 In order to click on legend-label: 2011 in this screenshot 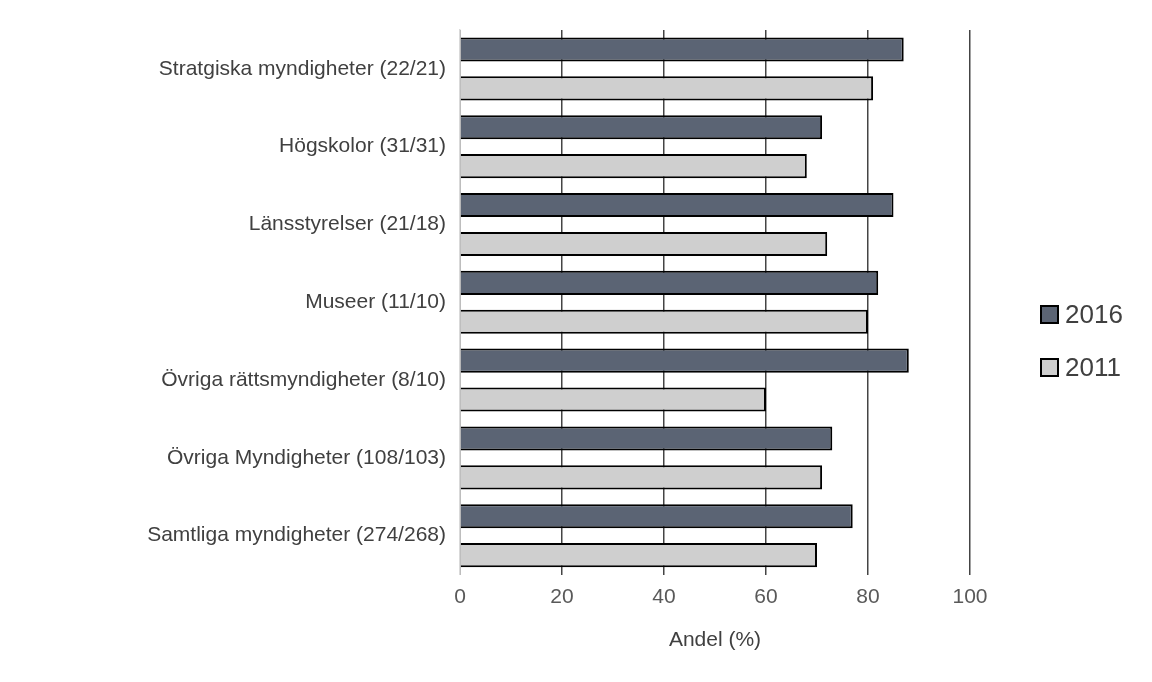, I will do `click(1093, 367)`.